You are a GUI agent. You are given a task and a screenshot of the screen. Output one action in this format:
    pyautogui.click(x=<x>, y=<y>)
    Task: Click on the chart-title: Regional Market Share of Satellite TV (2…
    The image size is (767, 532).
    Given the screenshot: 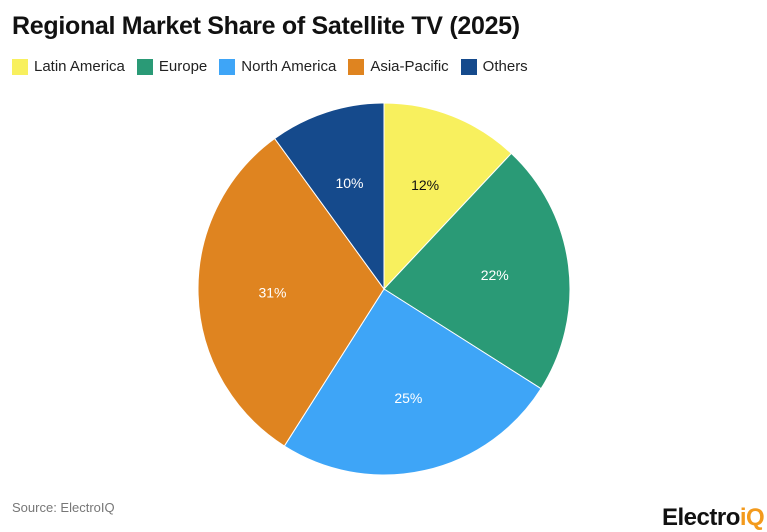 What is the action you would take?
    pyautogui.click(x=266, y=26)
    